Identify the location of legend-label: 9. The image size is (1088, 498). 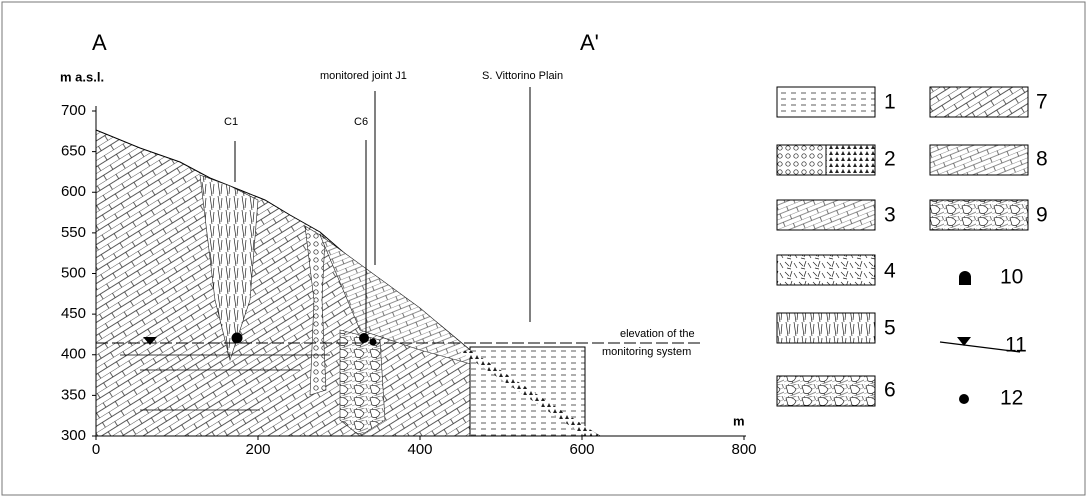
(1042, 215).